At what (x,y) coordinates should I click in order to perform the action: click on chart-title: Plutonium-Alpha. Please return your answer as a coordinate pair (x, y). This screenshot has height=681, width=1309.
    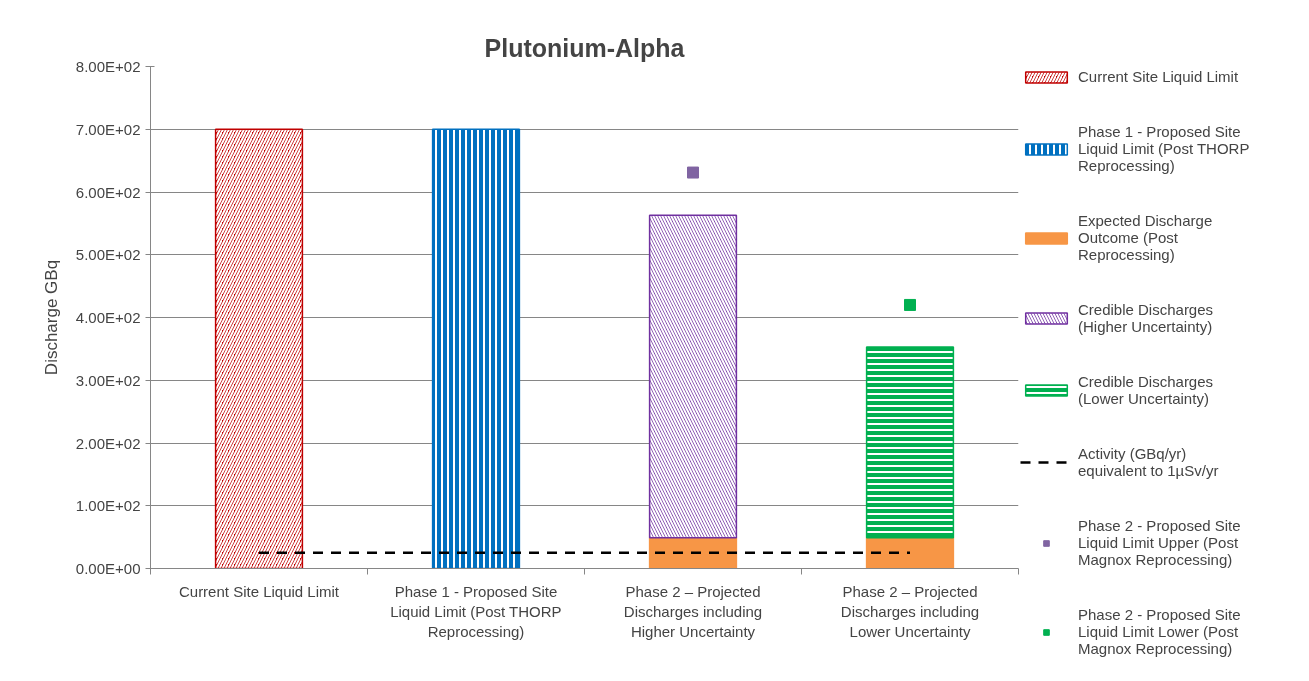
    Looking at the image, I should click on (585, 47).